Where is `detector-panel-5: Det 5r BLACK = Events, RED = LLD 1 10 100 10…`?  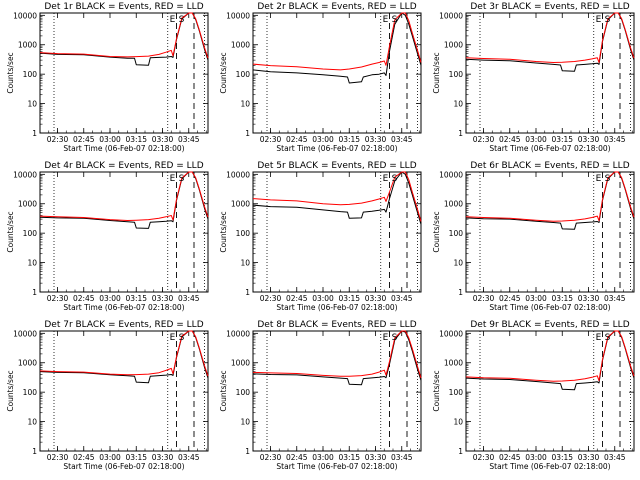 detector-panel-5: Det 5r BLACK = Events, RED = LLD 1 10 100 10… is located at coordinates (320, 236).